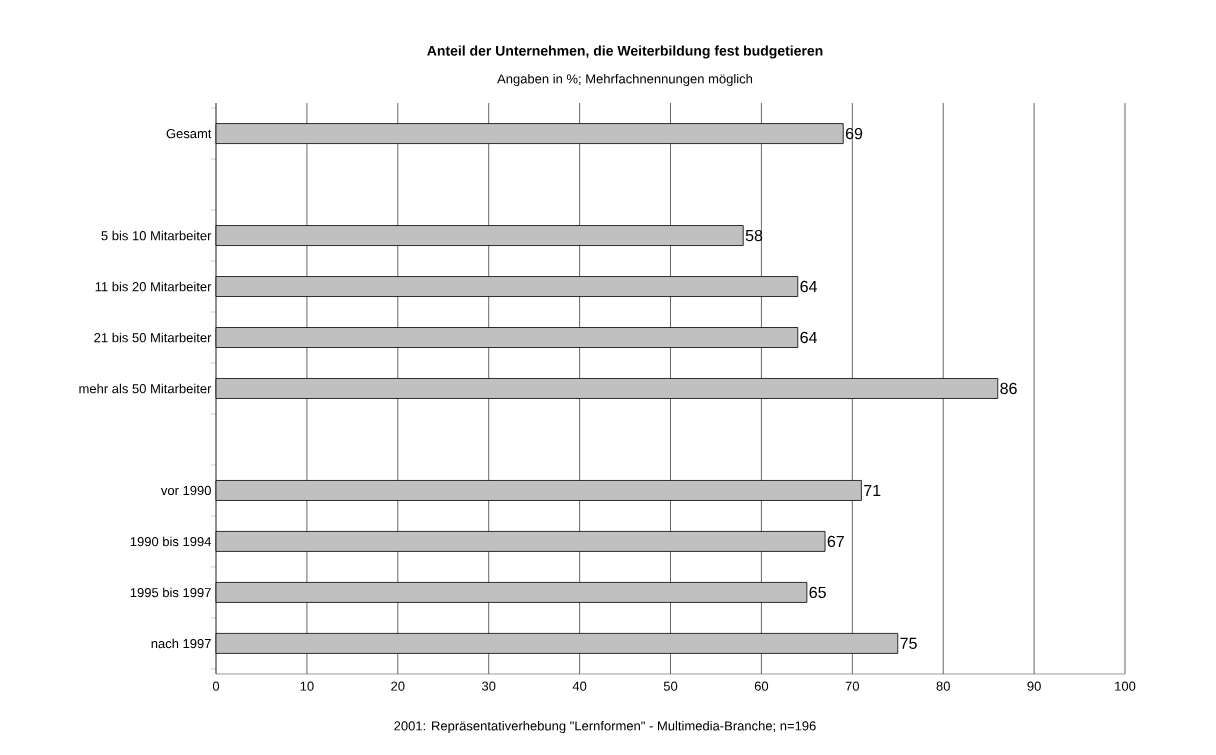 The height and width of the screenshot is (755, 1216). I want to click on x-tick-label: 30, so click(488, 686).